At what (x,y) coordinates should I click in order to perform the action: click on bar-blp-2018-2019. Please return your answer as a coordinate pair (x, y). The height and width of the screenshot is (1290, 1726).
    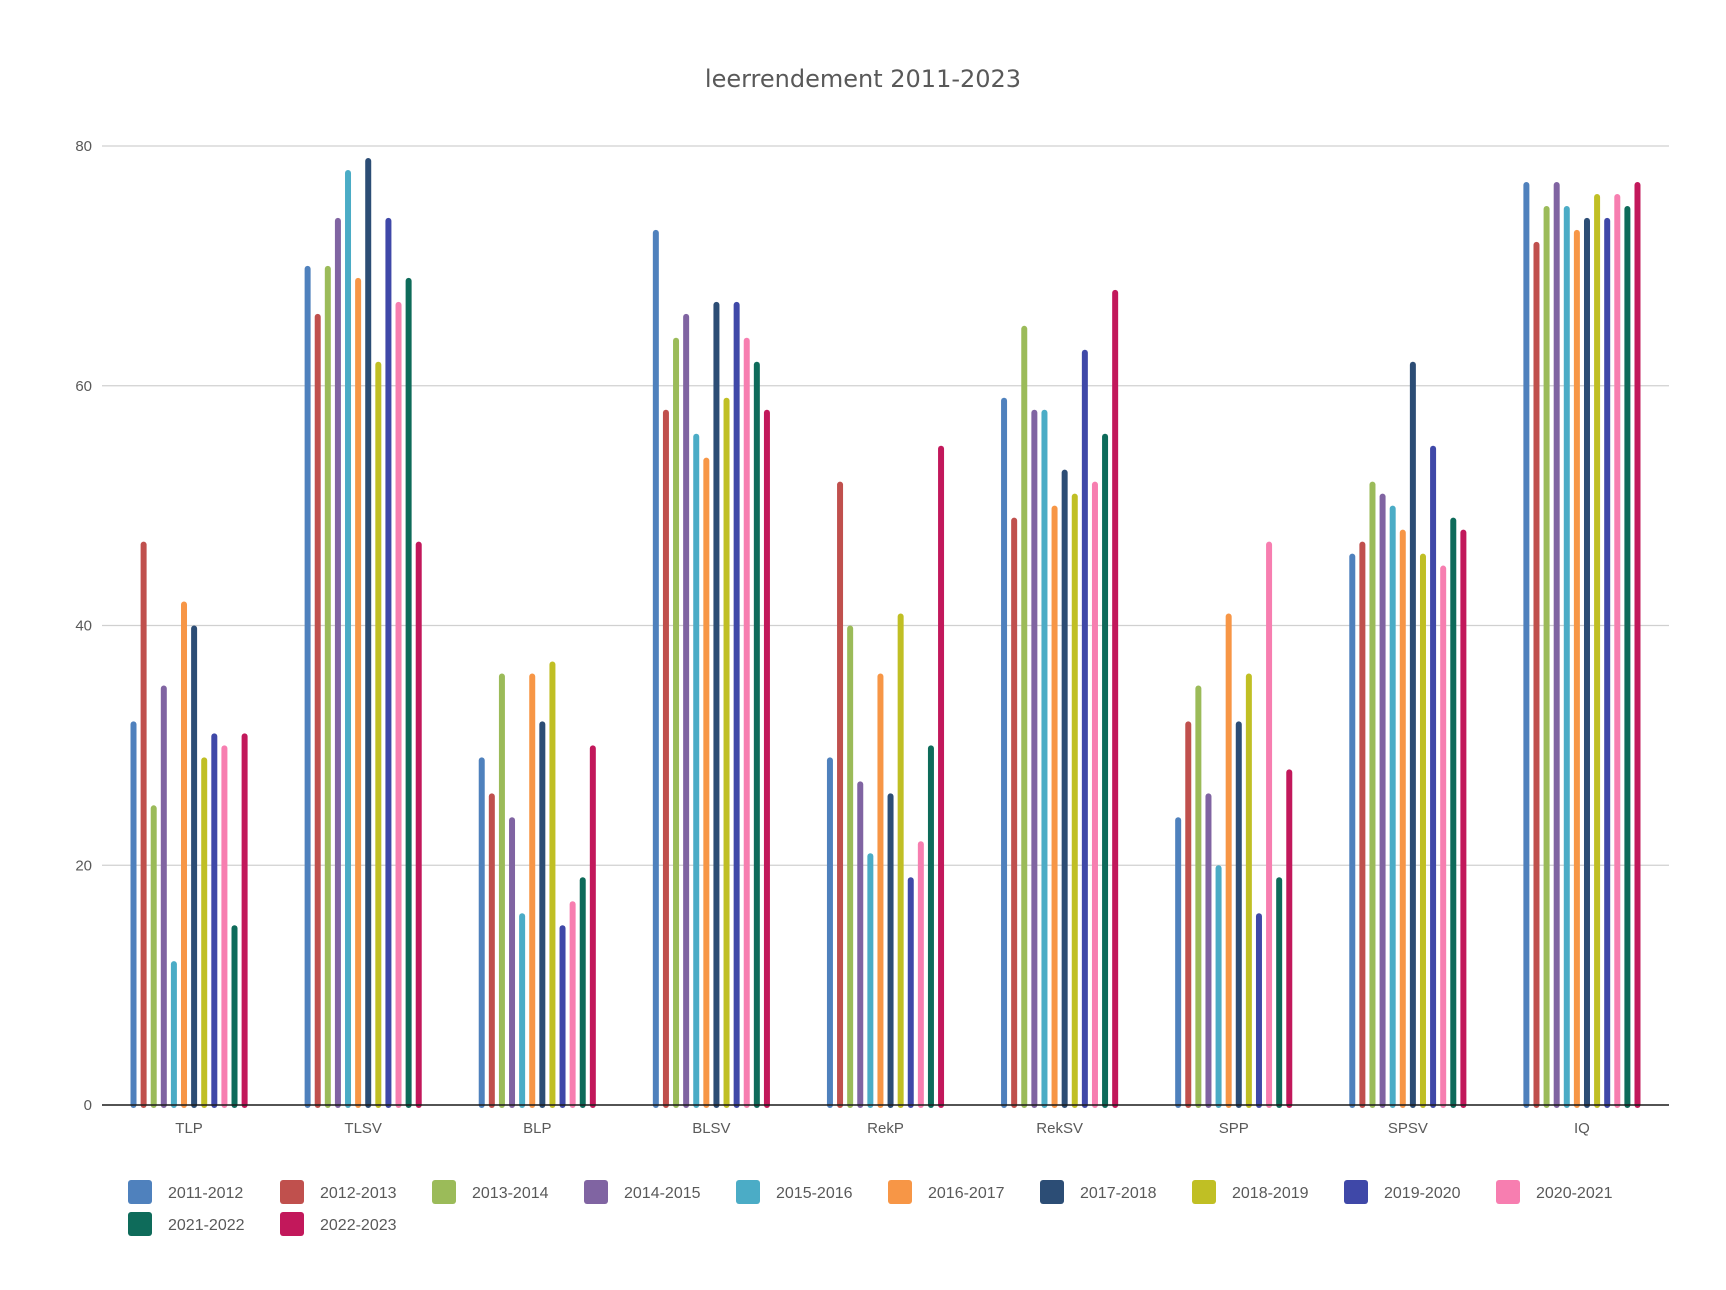
    Looking at the image, I should click on (552, 884).